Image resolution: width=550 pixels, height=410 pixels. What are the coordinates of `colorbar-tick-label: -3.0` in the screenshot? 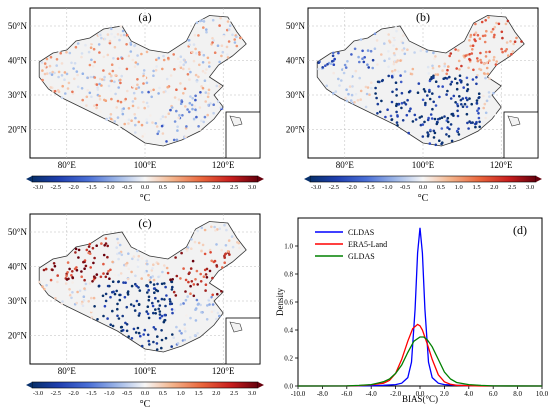 It's located at (316, 187).